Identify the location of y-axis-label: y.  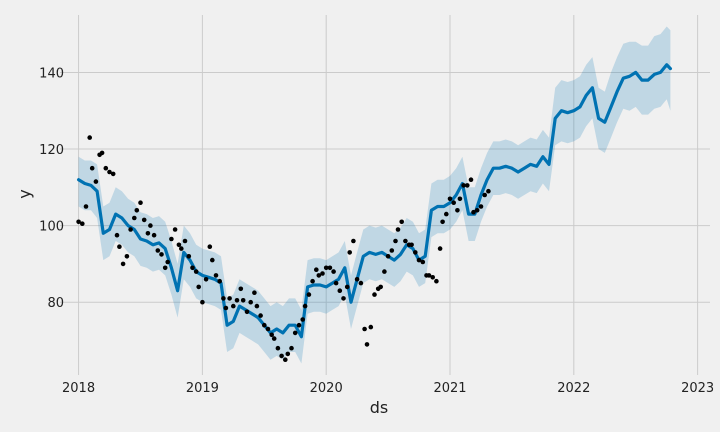
(24, 193).